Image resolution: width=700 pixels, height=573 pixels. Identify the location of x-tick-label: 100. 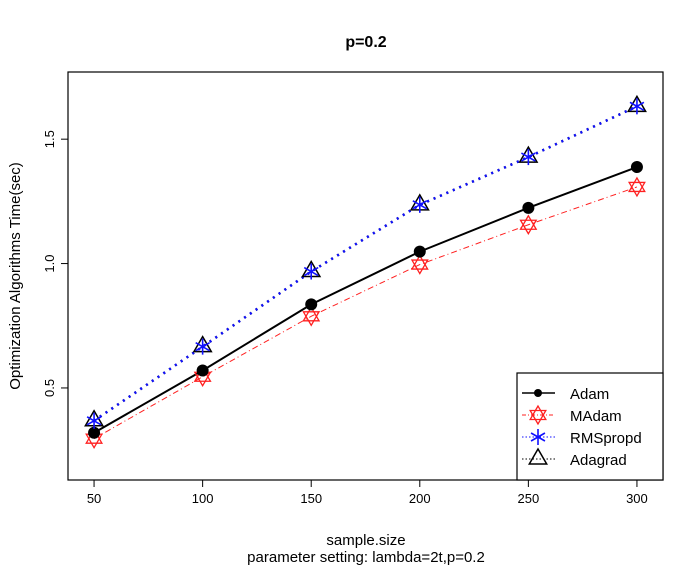
(203, 498).